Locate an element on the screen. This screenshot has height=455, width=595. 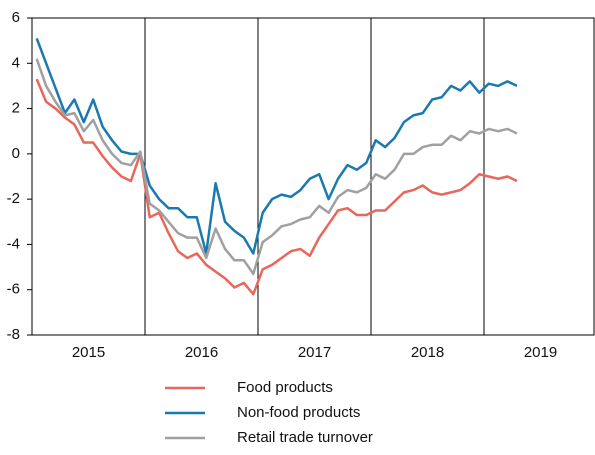
y-tick-label: 2 is located at coordinates (16, 108).